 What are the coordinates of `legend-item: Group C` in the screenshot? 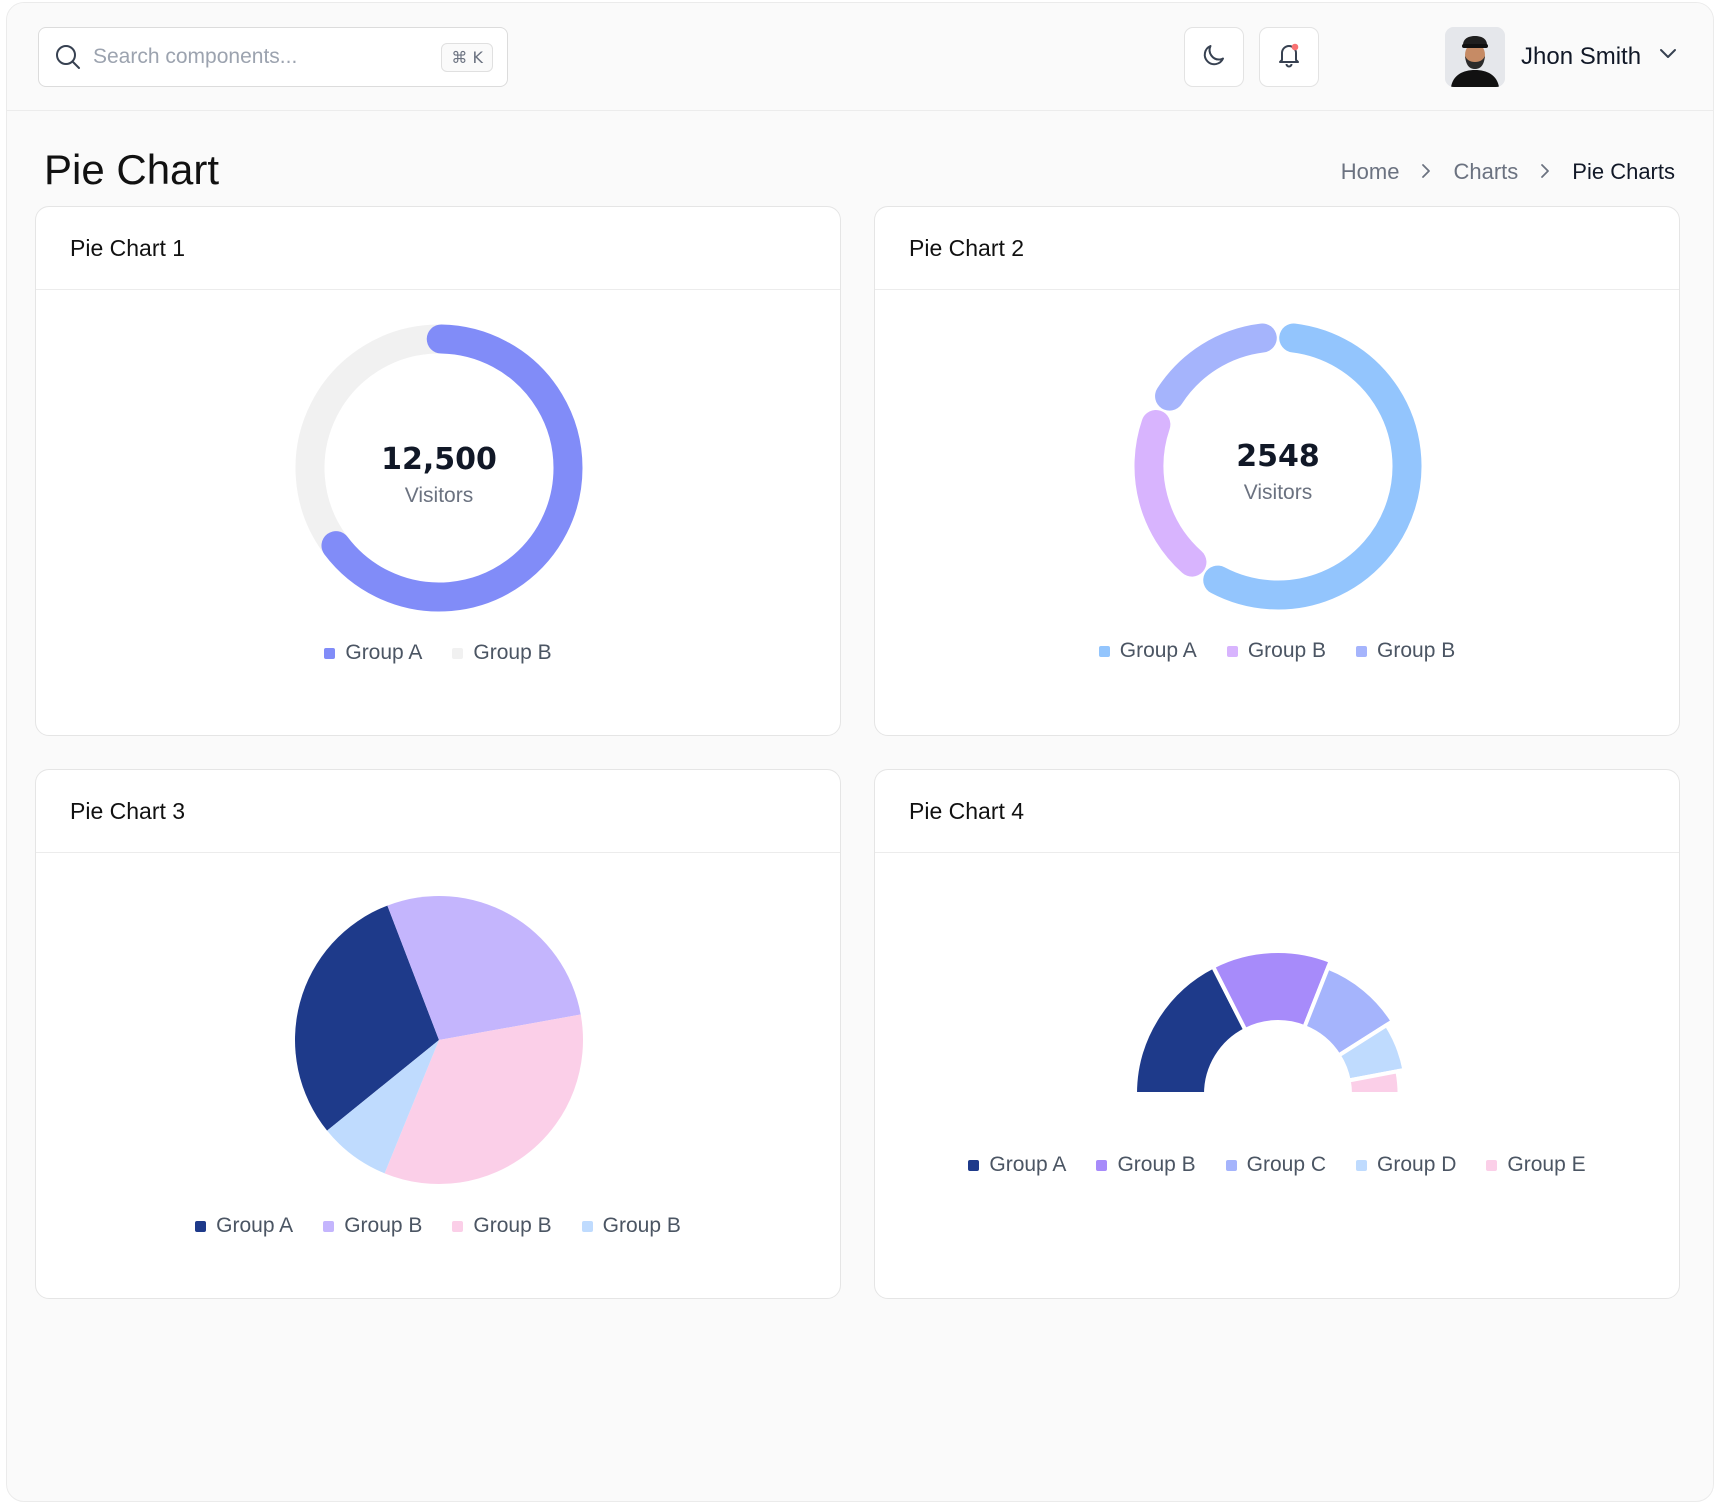 It's located at (1276, 1165).